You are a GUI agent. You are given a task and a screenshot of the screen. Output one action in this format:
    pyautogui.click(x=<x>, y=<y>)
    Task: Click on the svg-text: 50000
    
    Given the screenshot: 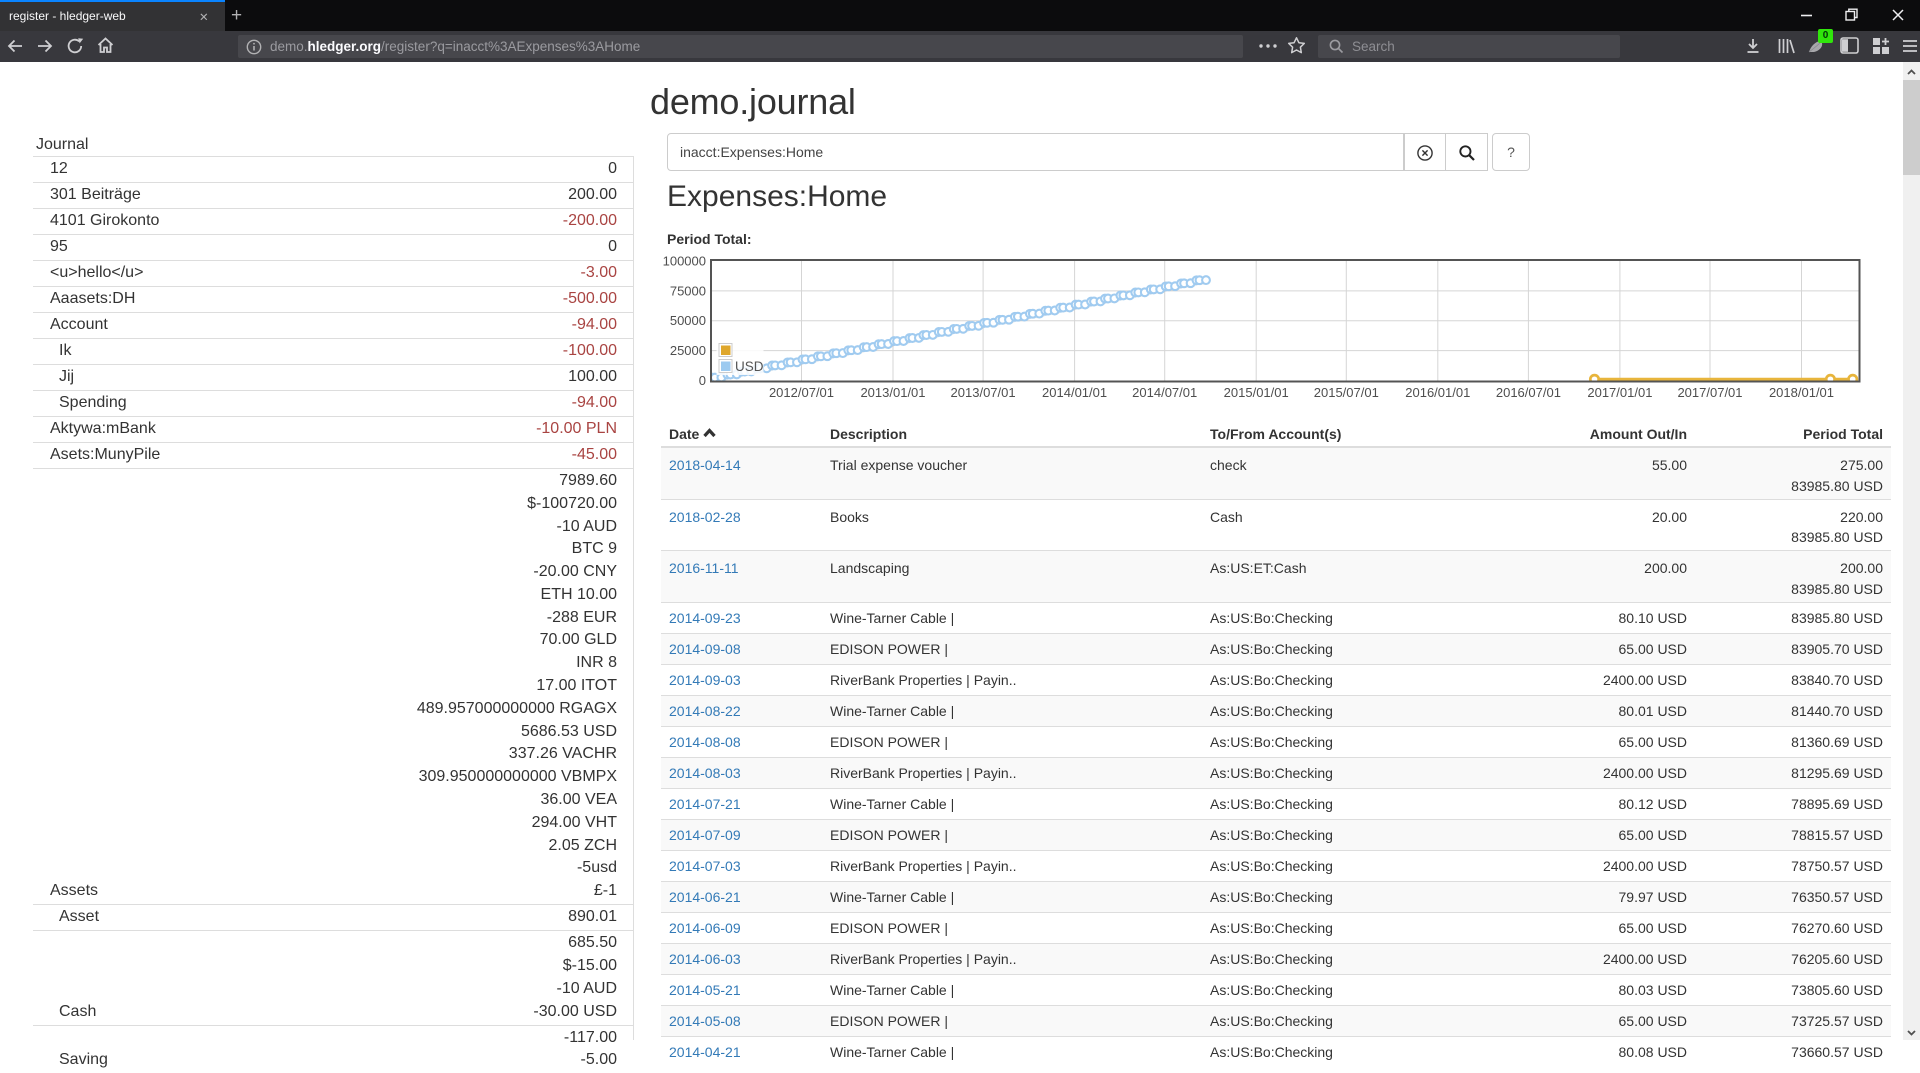 What is the action you would take?
    pyautogui.click(x=688, y=320)
    